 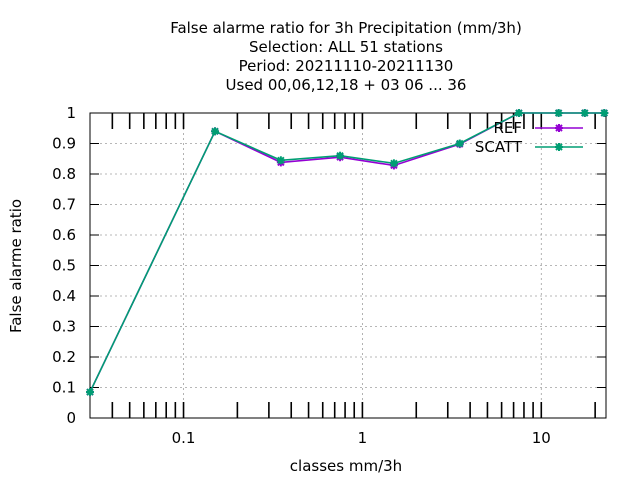 I want to click on y-tick-label: 0, so click(x=71, y=418).